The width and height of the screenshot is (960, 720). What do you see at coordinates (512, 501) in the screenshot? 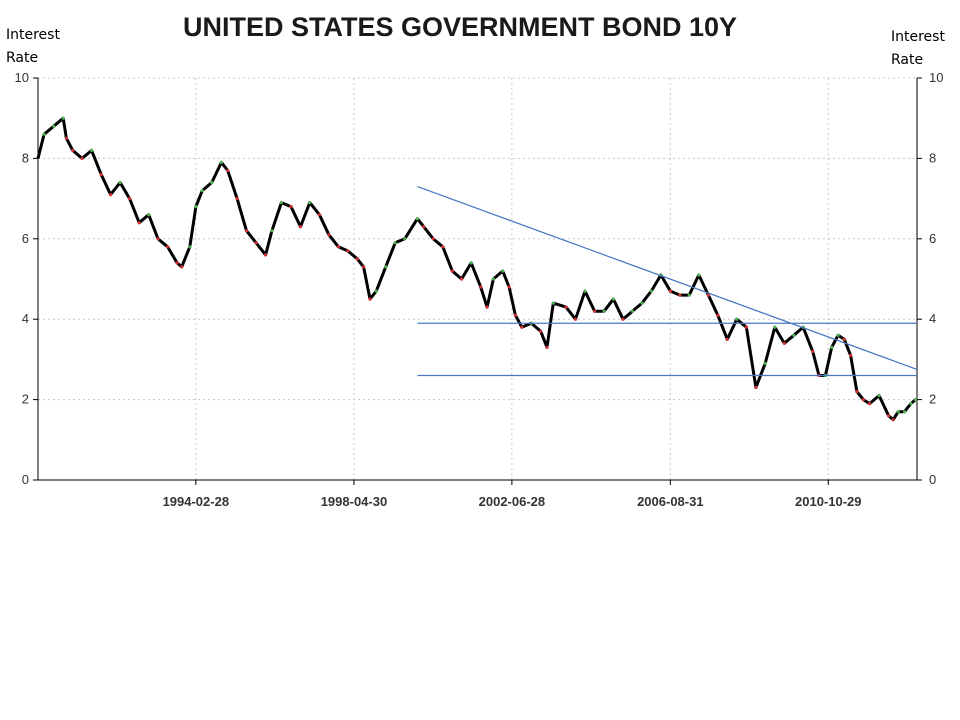
I see `x-tick-label: 2002-06-28` at bounding box center [512, 501].